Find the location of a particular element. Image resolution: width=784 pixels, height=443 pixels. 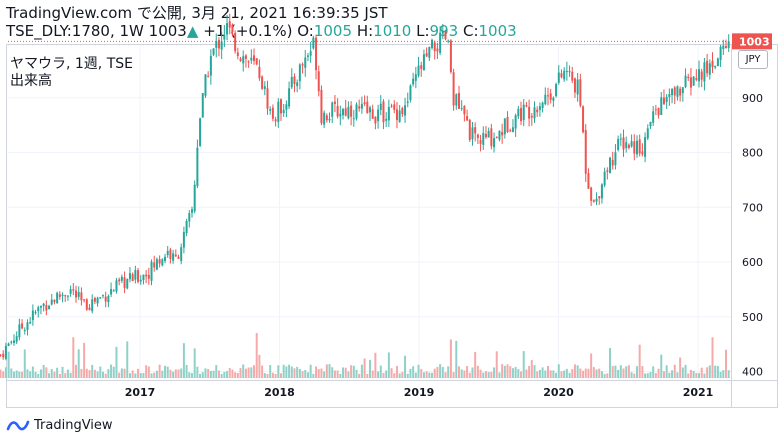

y-tick-label: 600 is located at coordinates (752, 262).